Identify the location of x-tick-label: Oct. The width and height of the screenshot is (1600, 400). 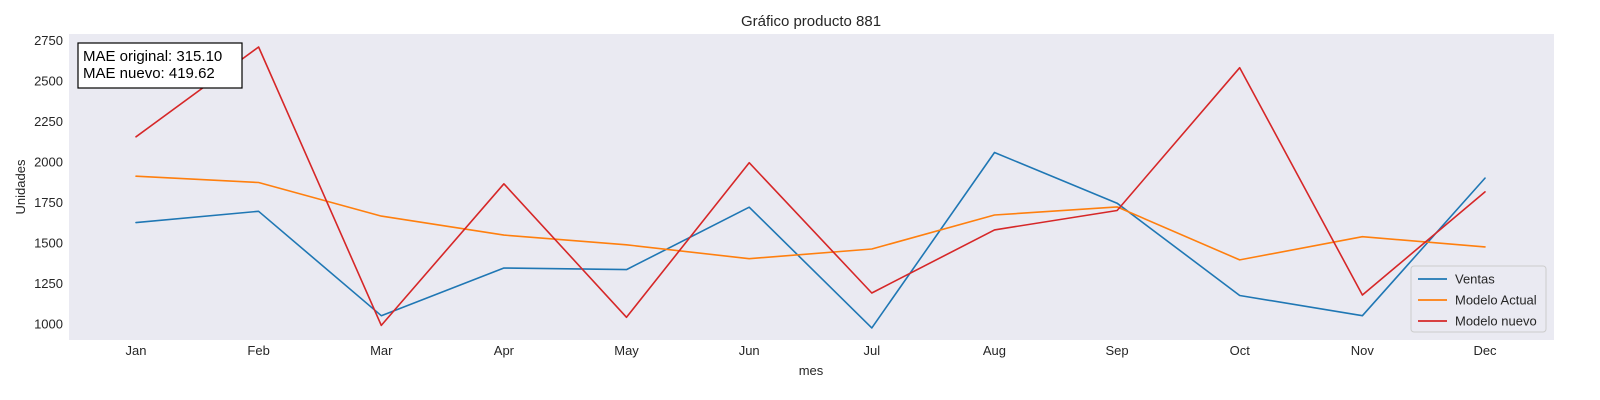
(1240, 350).